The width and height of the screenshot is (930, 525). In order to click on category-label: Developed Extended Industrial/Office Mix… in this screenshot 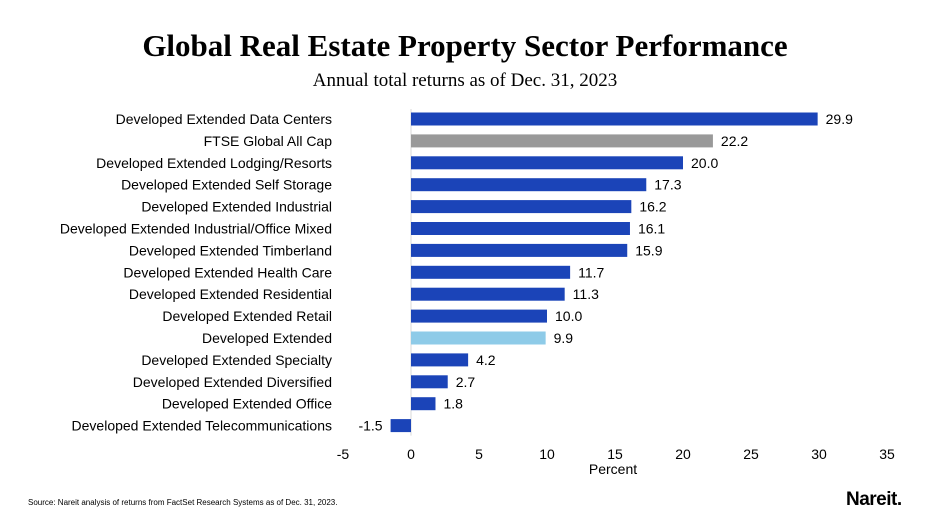, I will do `click(196, 229)`.